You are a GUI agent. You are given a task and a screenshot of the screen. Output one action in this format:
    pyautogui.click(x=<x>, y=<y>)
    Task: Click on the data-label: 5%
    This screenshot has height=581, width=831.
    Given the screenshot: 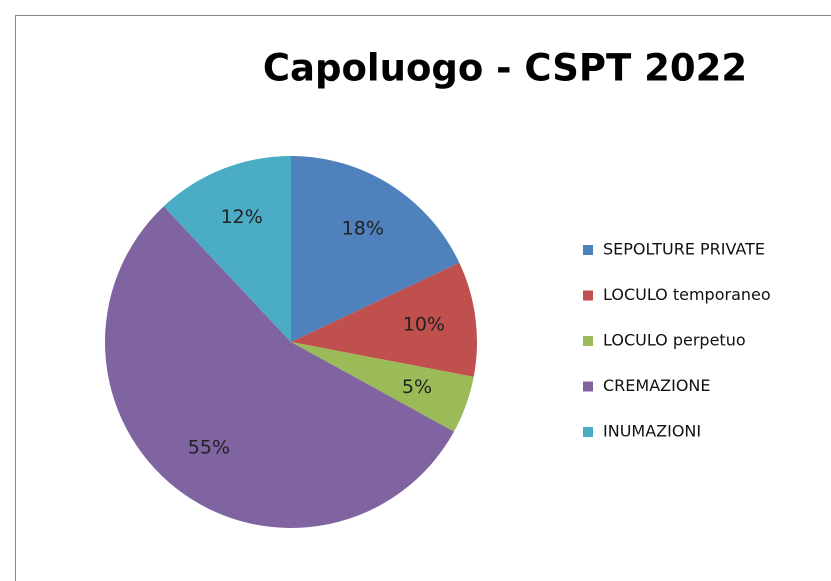 What is the action you would take?
    pyautogui.click(x=417, y=387)
    